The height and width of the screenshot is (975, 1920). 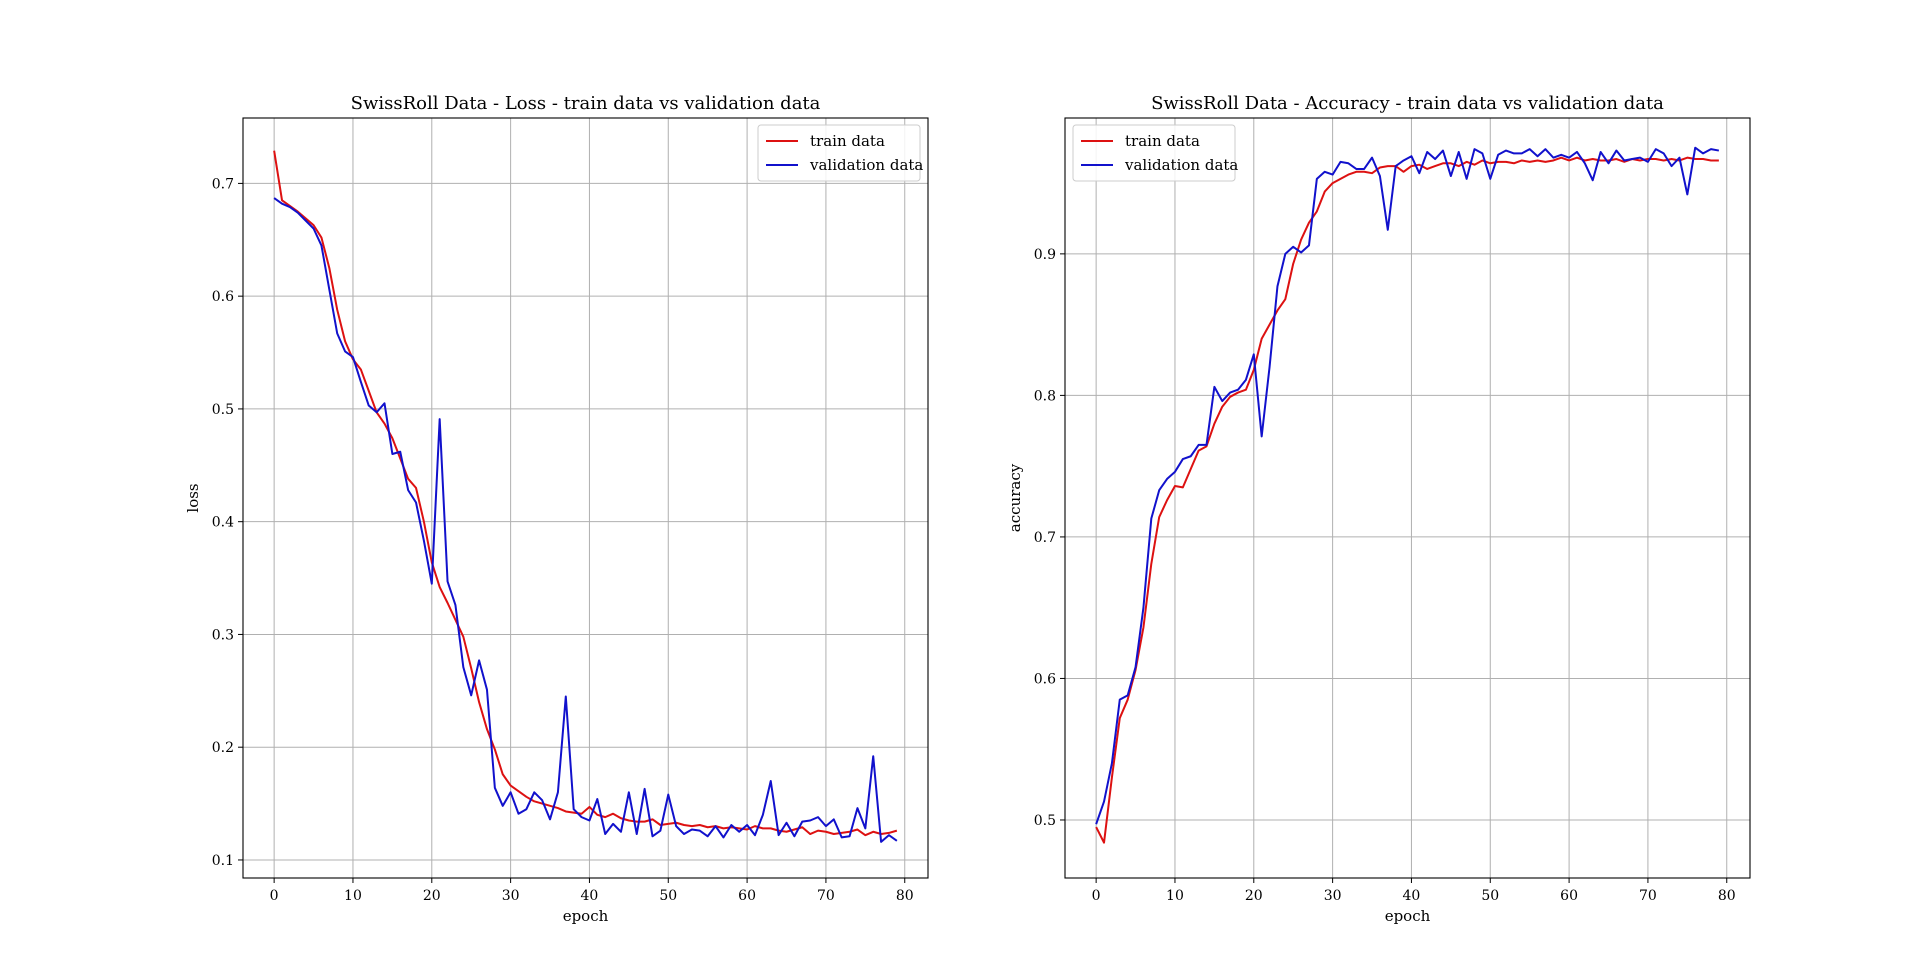 I want to click on y-axis-label: accuracy, so click(x=1015, y=497).